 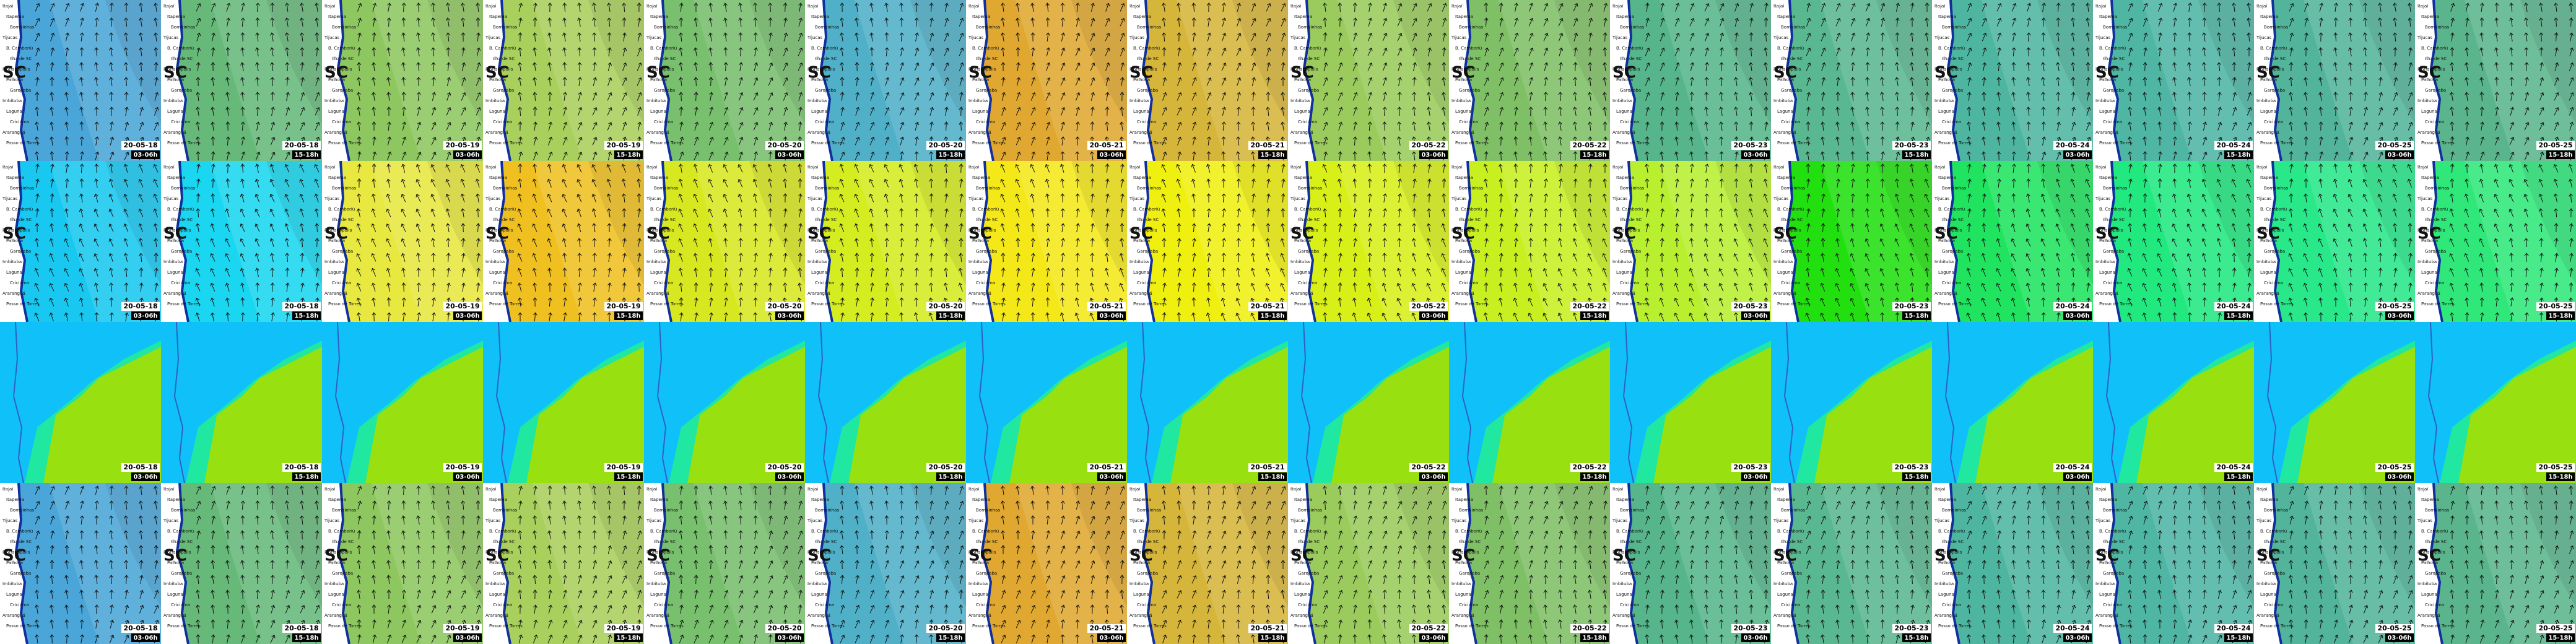 What do you see at coordinates (2427, 261) in the screenshot?
I see `place-name: Imbituba` at bounding box center [2427, 261].